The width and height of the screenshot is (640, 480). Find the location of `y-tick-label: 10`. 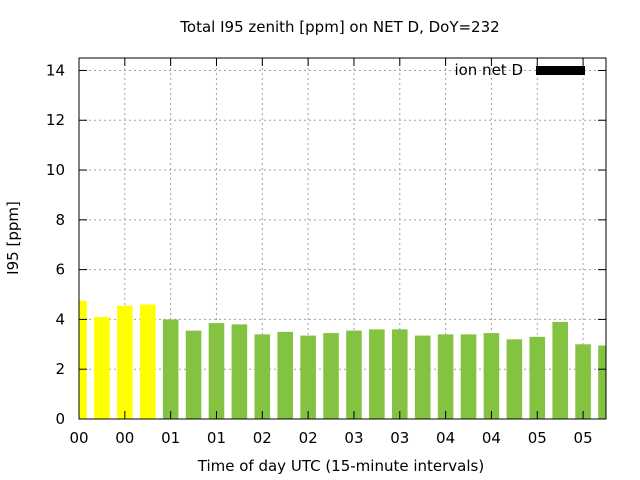

y-tick-label: 10 is located at coordinates (55, 170).